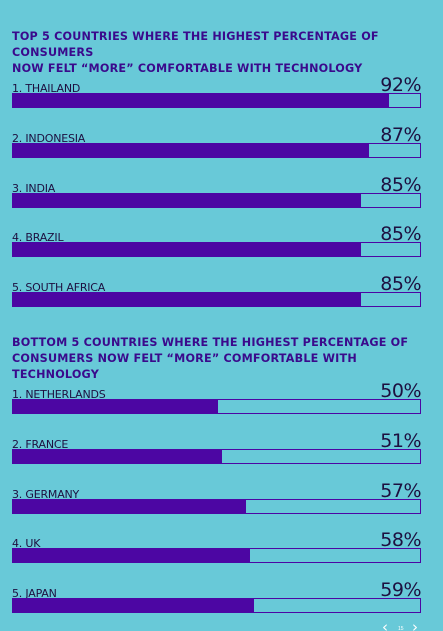  What do you see at coordinates (216, 442) in the screenshot?
I see `bar-row: 2. FRANCE 51%` at bounding box center [216, 442].